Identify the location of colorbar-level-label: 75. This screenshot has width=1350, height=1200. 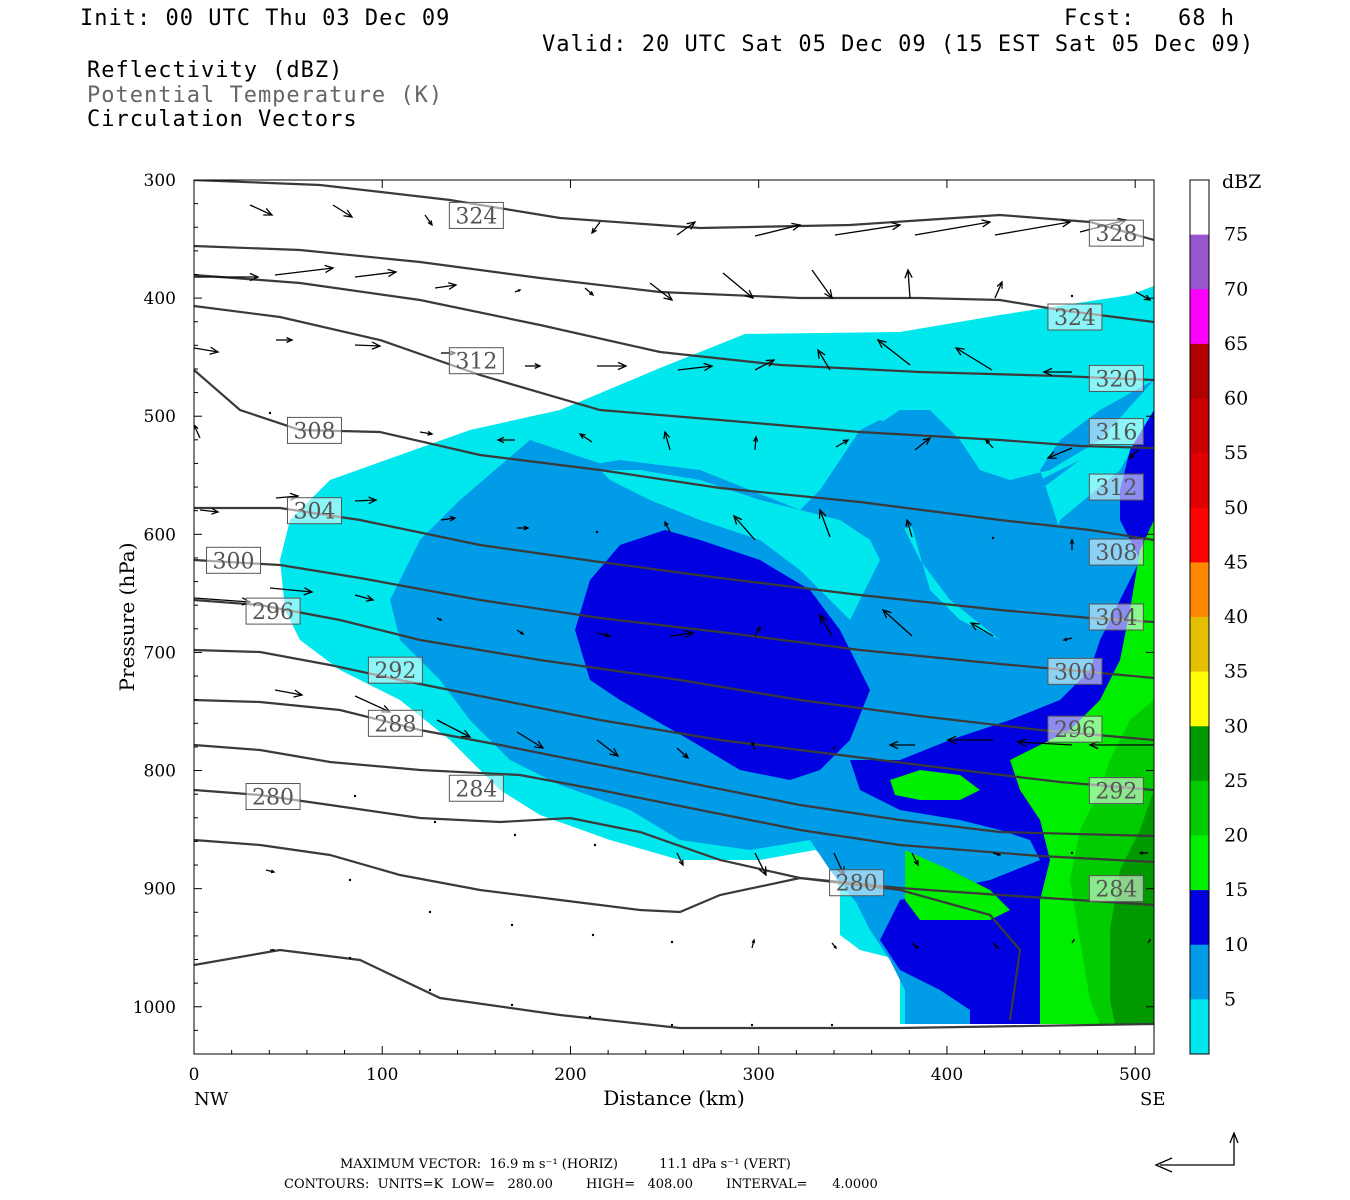
(1236, 235).